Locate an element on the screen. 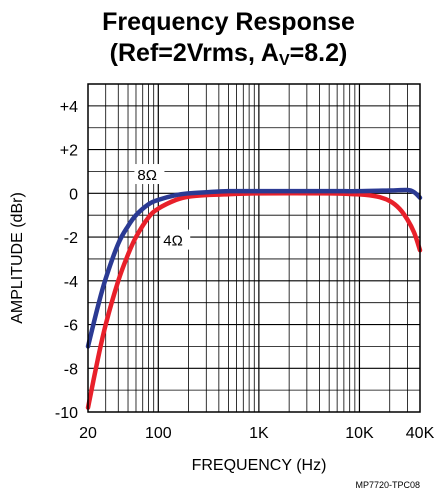 The width and height of the screenshot is (441, 495). title-prefix: (Ref=2Vrms, A is located at coordinates (194, 53).